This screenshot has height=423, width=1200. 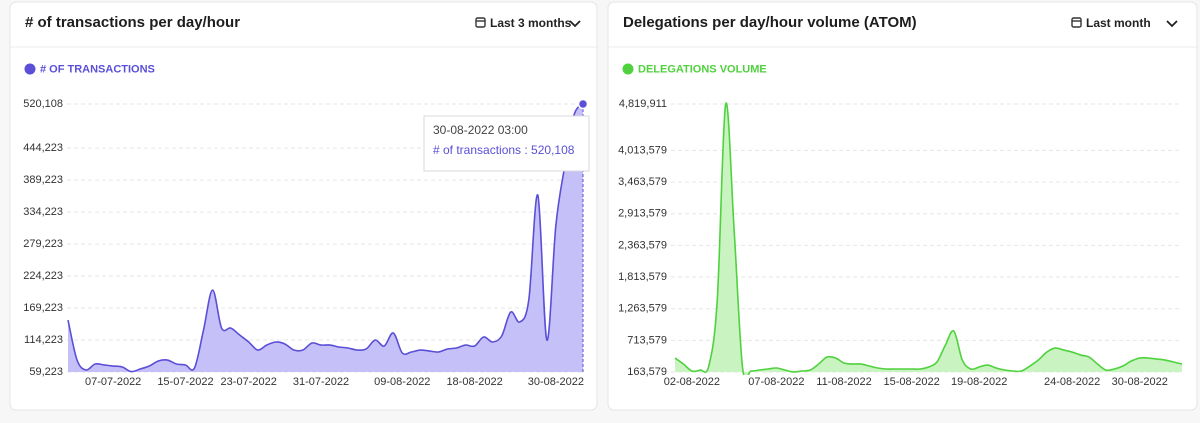 I want to click on y-tick-label: 1,813,579, so click(x=642, y=277).